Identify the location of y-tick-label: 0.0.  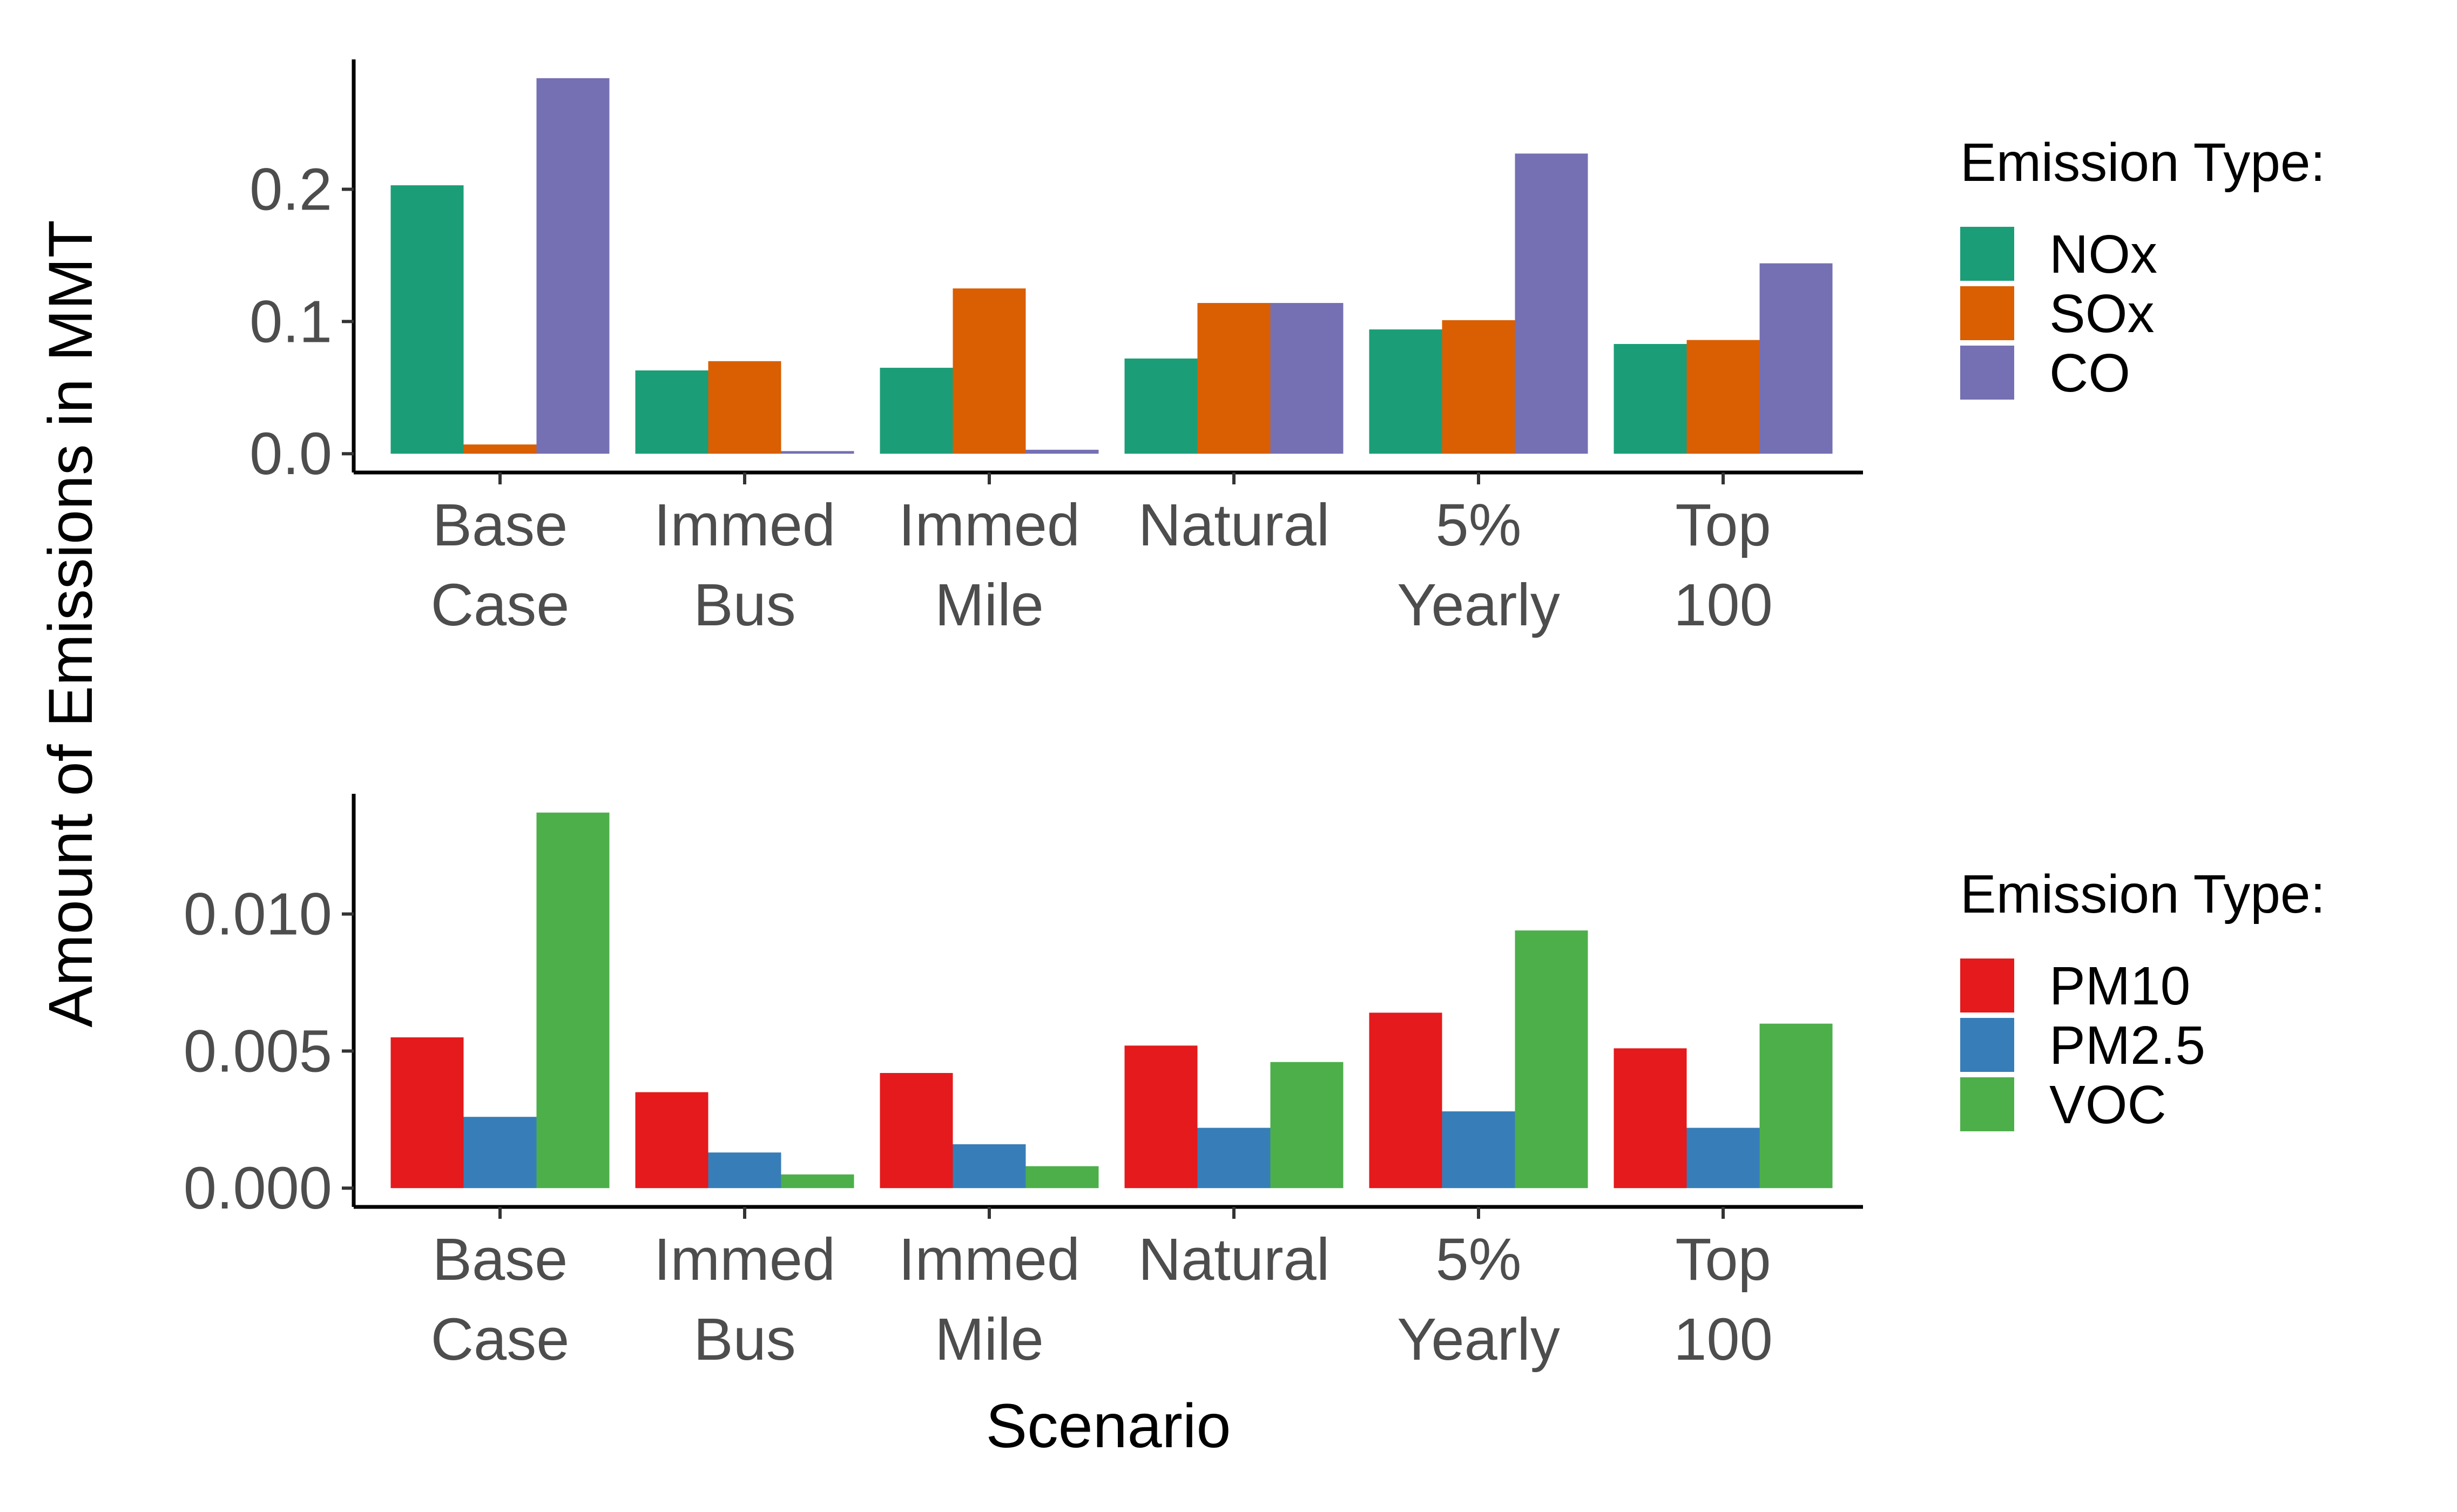
(290, 454).